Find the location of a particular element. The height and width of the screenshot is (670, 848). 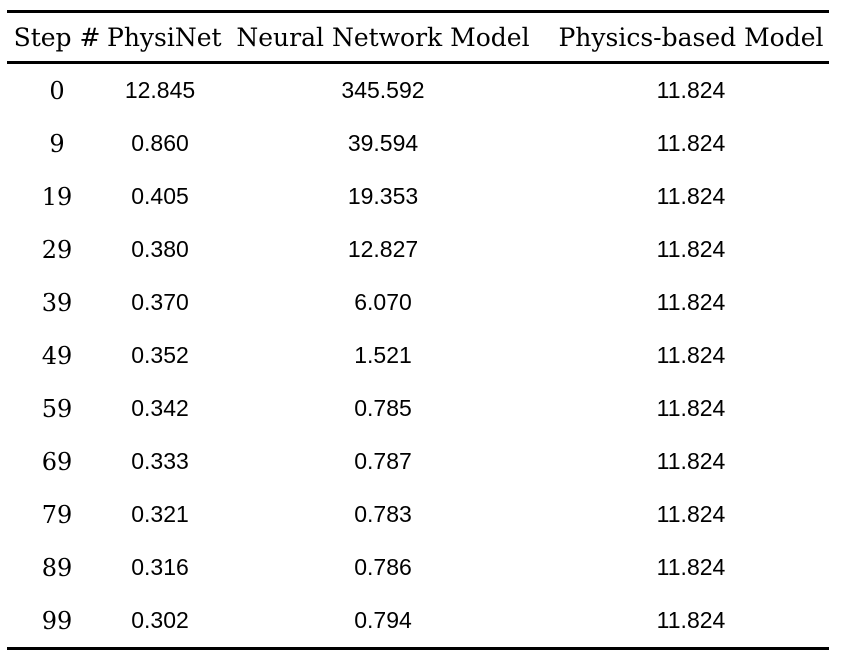

table-row: 49 0.352 1.521 11.824 is located at coordinates (418, 355).